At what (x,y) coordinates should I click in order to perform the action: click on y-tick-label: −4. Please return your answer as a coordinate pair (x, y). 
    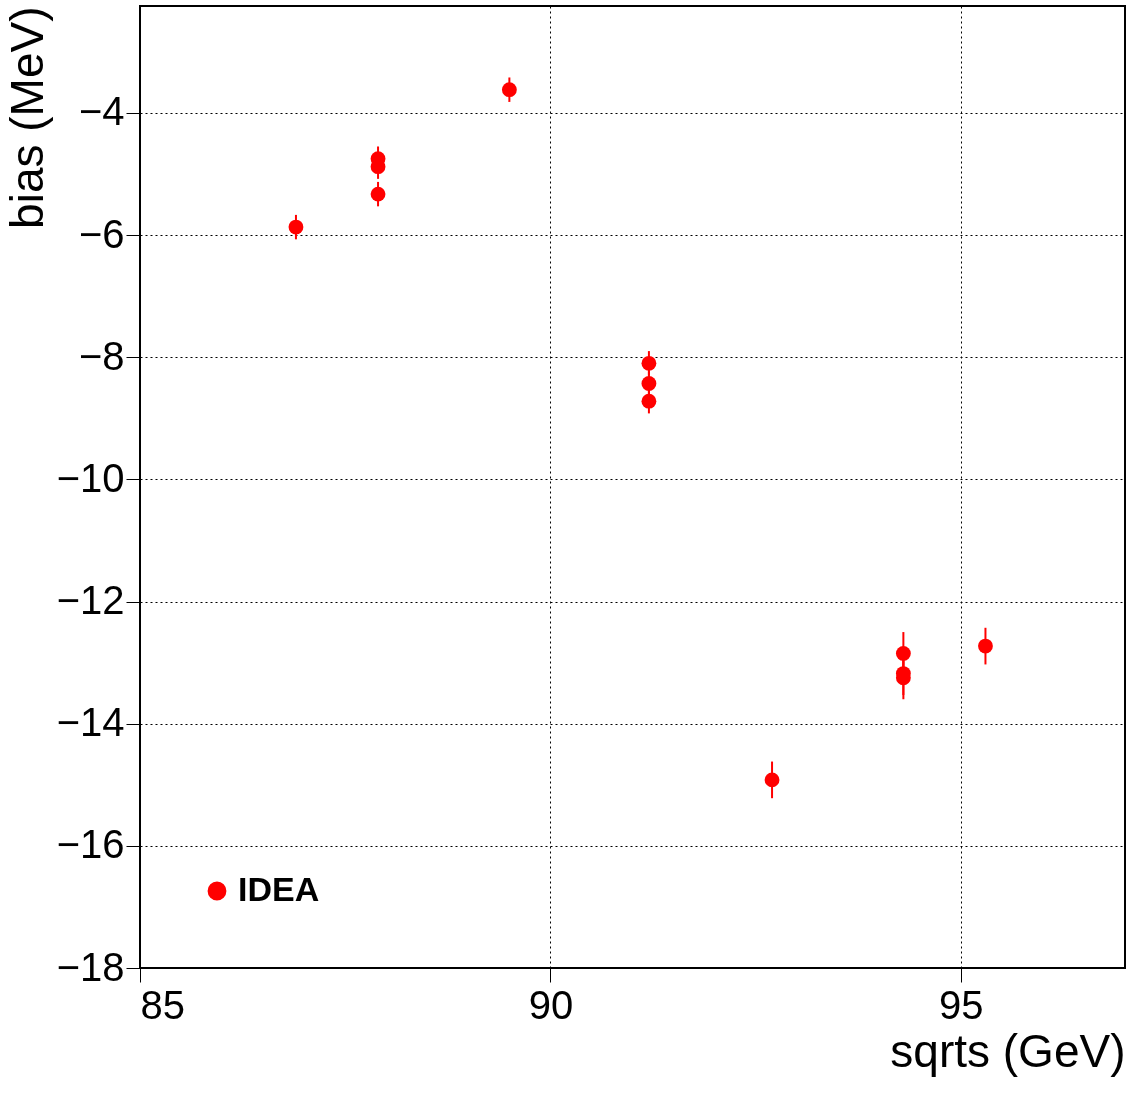
    Looking at the image, I should click on (101, 111).